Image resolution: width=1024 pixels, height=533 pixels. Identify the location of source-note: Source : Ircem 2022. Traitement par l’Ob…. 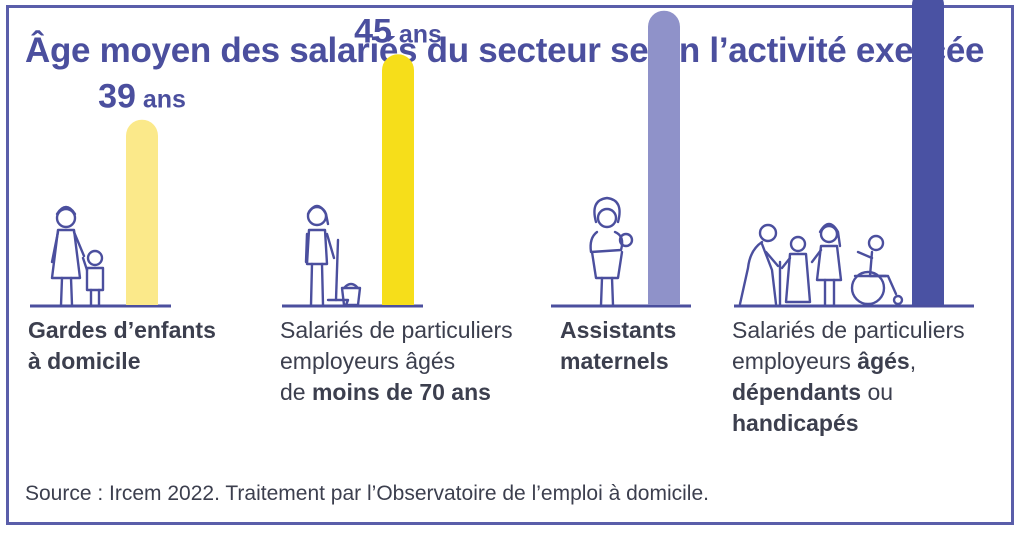
(367, 493).